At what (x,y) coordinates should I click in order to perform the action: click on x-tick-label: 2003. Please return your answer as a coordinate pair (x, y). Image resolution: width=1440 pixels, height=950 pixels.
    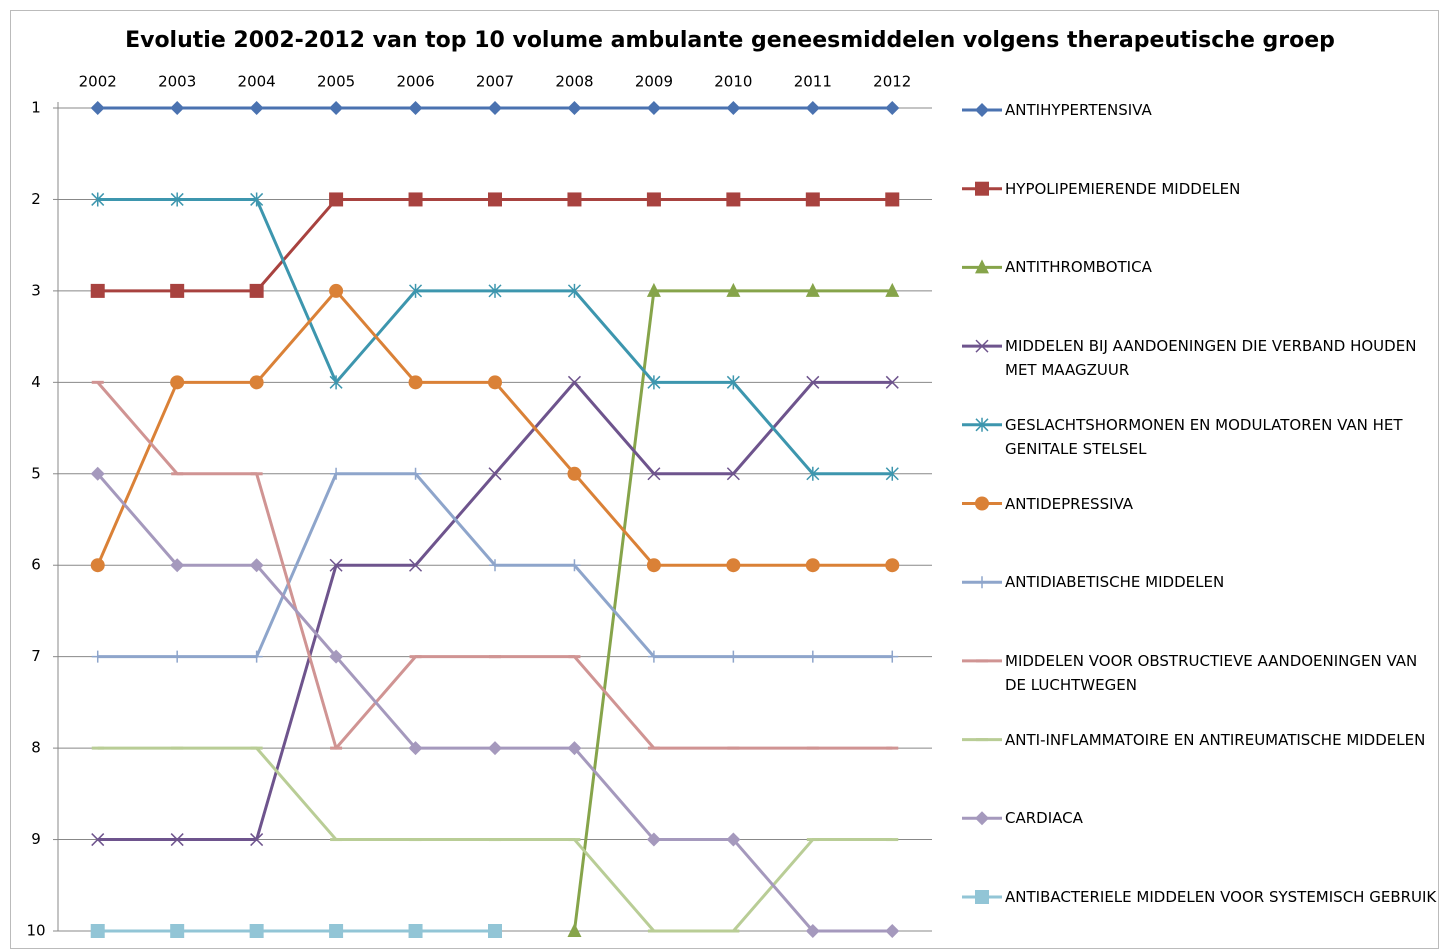
    Looking at the image, I should click on (177, 82).